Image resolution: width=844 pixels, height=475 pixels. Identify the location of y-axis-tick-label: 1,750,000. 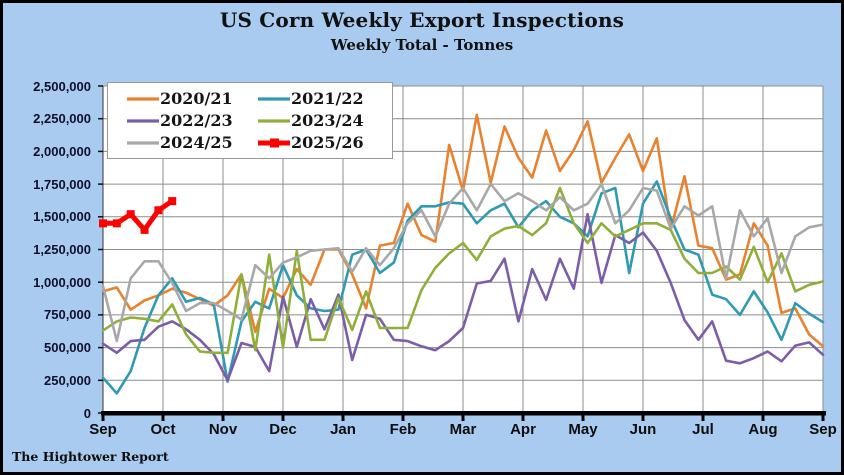
(62, 184).